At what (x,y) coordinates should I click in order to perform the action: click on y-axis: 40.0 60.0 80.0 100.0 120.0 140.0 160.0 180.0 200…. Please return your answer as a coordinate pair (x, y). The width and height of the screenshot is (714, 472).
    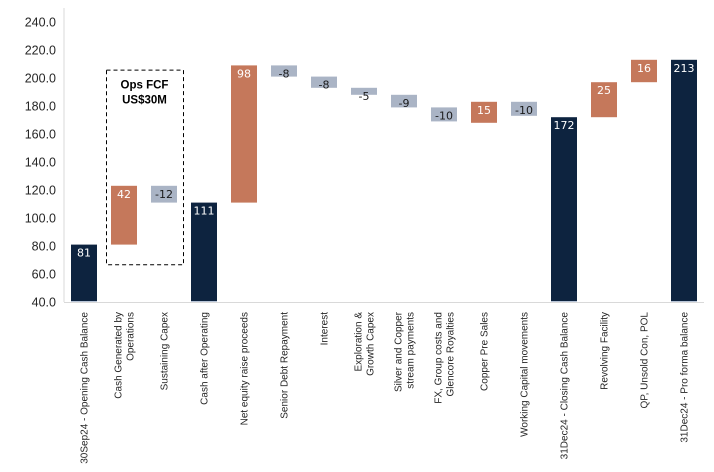
    Looking at the image, I should click on (45, 159).